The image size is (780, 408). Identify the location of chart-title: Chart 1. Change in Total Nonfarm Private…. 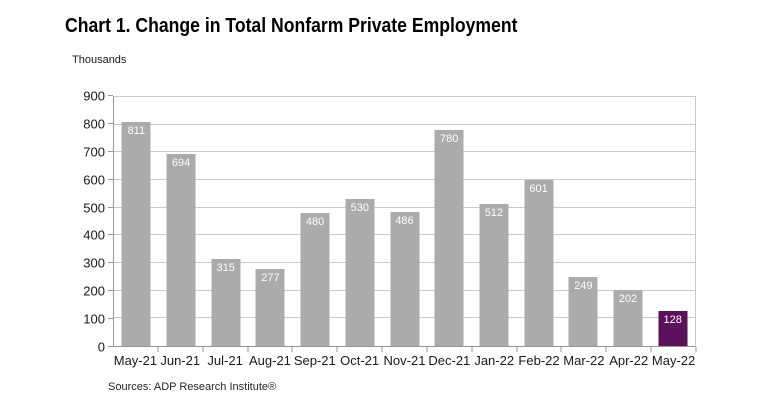
(291, 26).